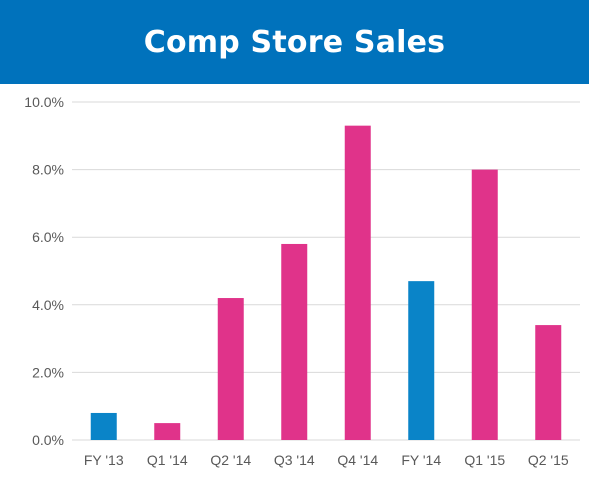  Describe the element at coordinates (48, 372) in the screenshot. I see `y-tick-label: 2.0%` at that location.